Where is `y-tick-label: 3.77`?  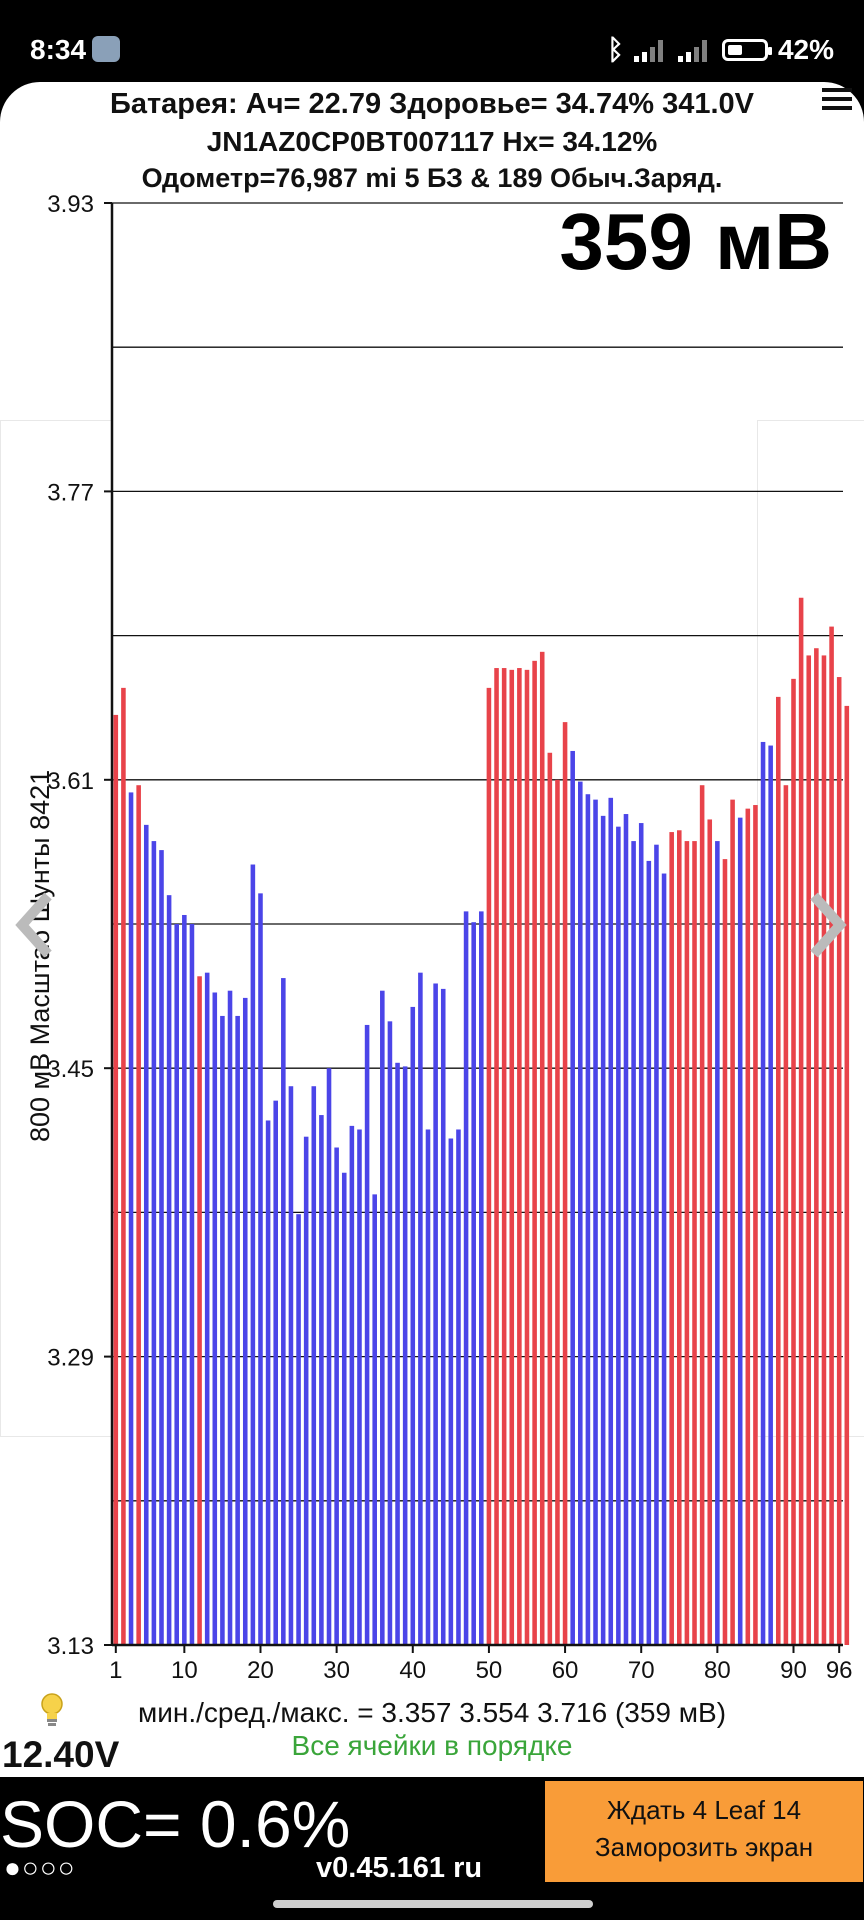 y-tick-label: 3.77 is located at coordinates (70, 492).